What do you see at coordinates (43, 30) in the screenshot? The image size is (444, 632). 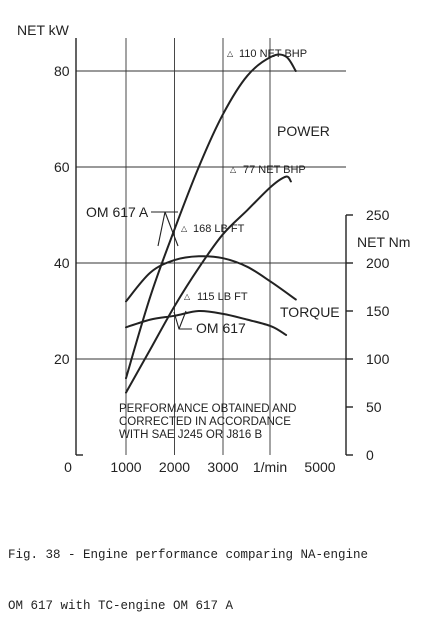 I see `left-axis-title: NET kW` at bounding box center [43, 30].